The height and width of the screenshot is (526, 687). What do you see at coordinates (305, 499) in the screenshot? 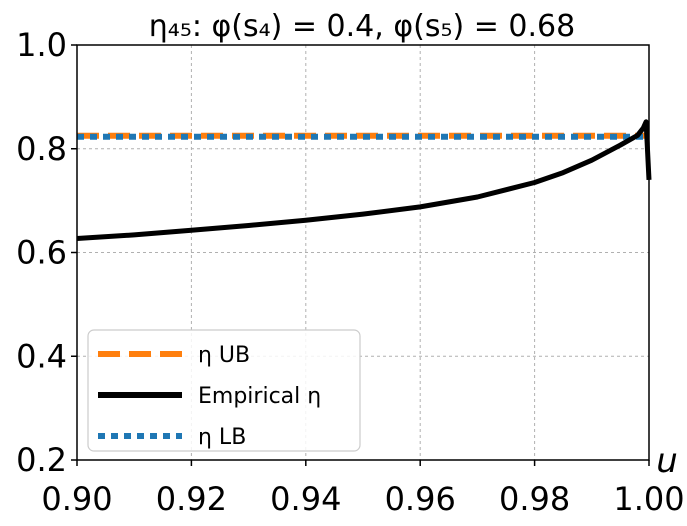
I see `x-tick-label: 0.94` at bounding box center [305, 499].